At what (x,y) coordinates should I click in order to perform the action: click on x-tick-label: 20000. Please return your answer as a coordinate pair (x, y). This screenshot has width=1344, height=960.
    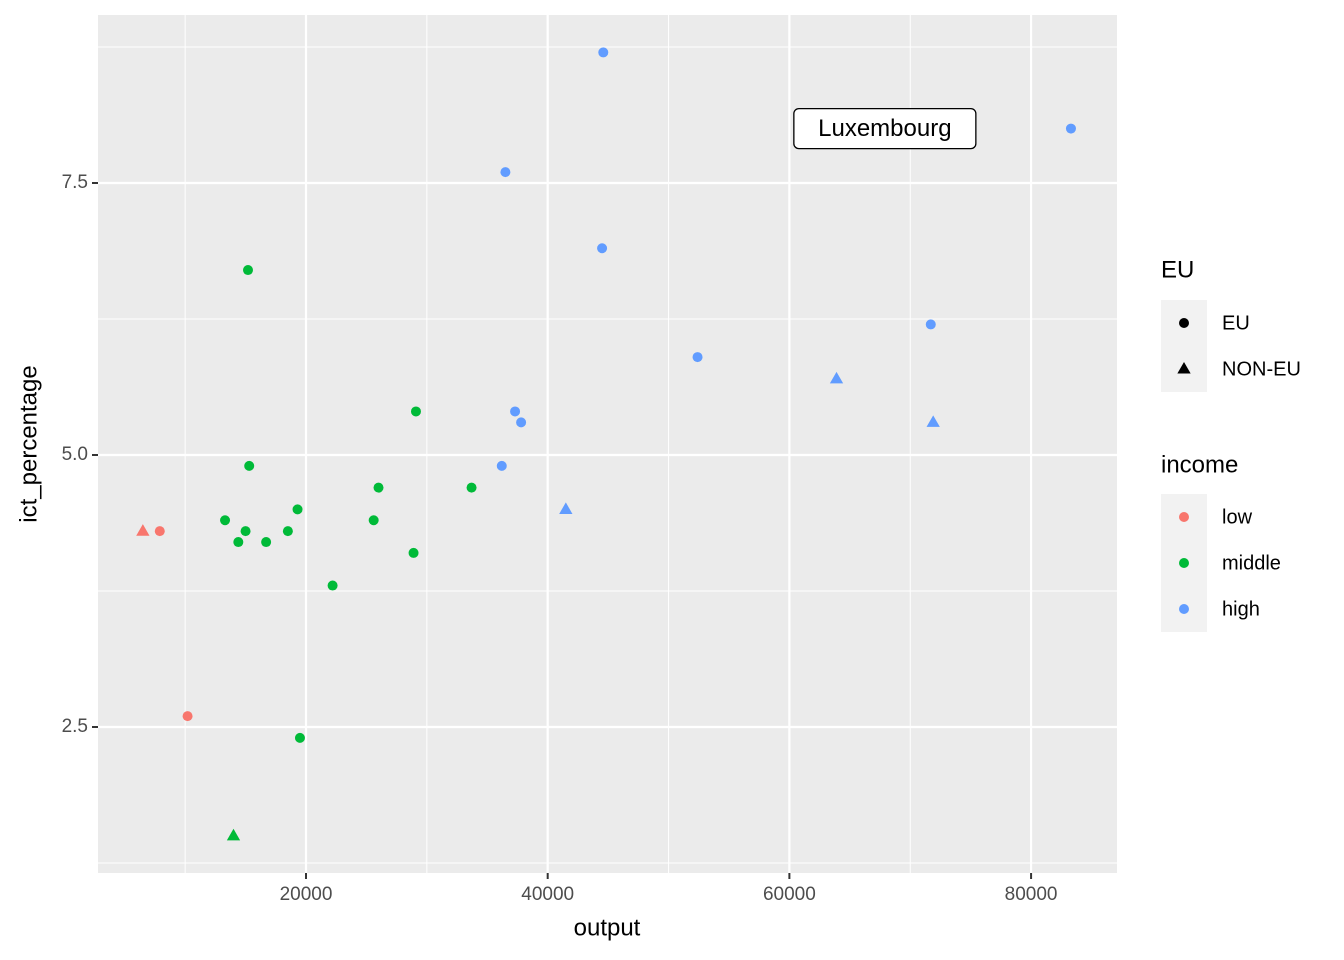
    Looking at the image, I should click on (306, 894).